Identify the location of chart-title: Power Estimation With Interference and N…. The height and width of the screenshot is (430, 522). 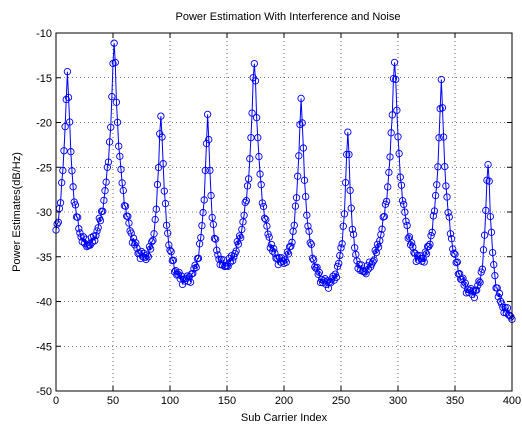
(288, 17).